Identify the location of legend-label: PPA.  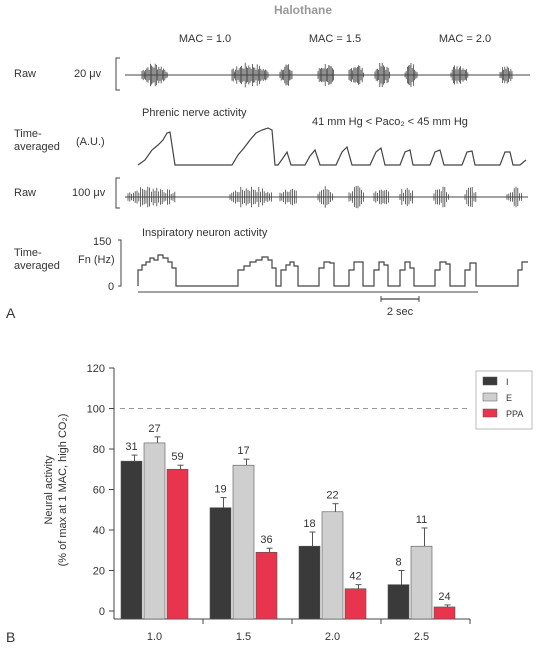
(514, 414).